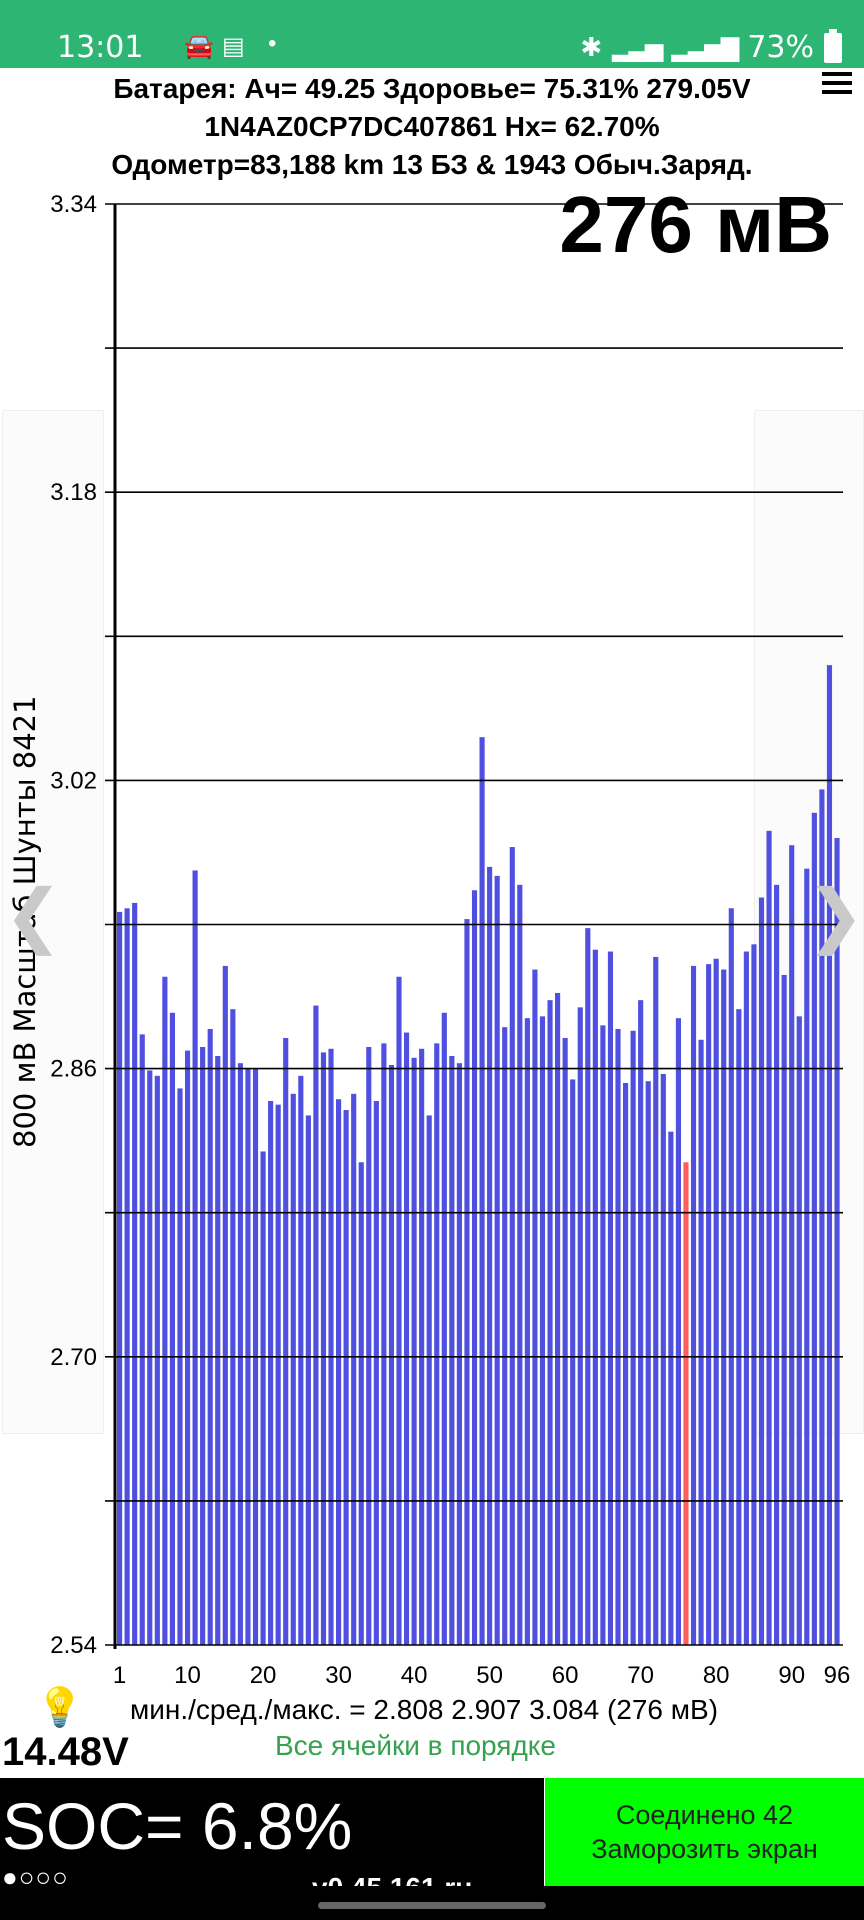 This screenshot has width=864, height=1920. I want to click on x-tick-label: 30, so click(338, 1675).